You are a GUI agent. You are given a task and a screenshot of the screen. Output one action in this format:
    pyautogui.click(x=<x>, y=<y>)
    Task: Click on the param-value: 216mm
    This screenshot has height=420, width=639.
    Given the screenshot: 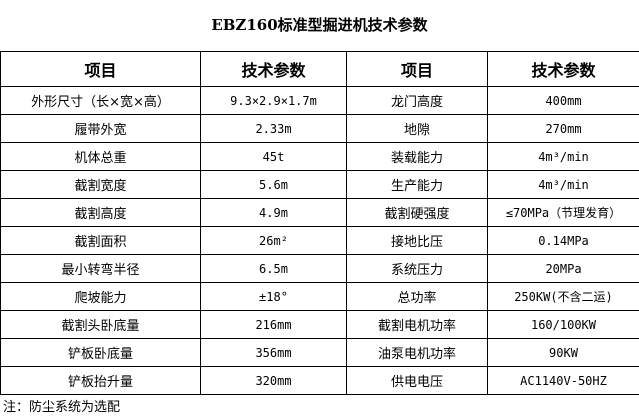 What is the action you would take?
    pyautogui.click(x=273, y=324)
    